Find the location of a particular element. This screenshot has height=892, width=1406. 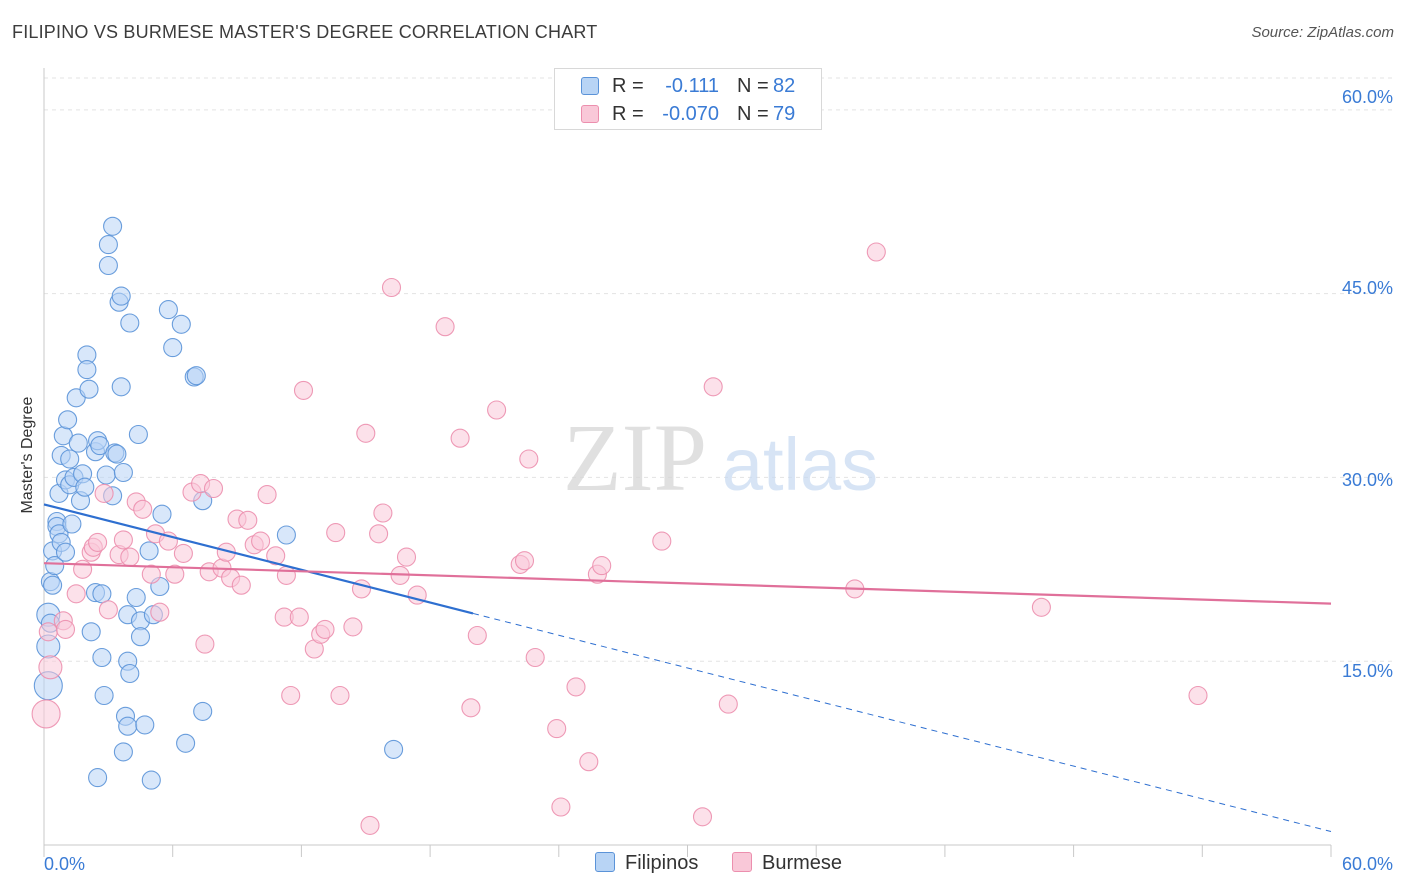

y-tick-label-30: 30.0% is located at coordinates (1367, 480).